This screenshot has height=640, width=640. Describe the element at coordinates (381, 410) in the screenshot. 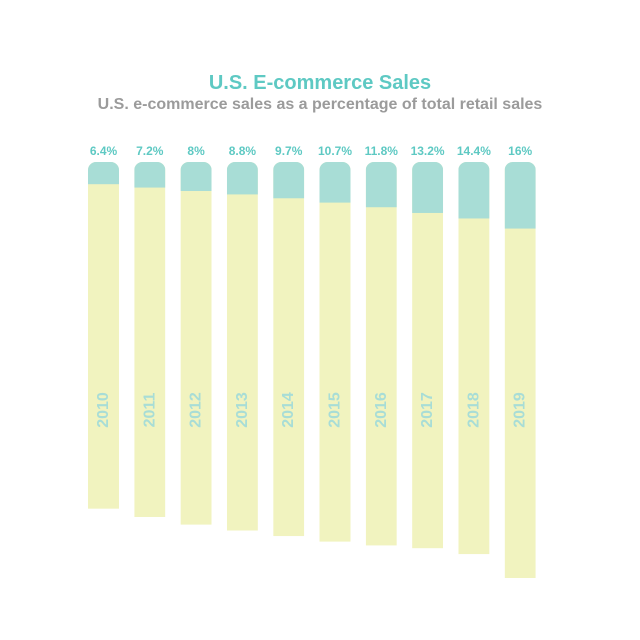

I see `year-label-2016: 2016` at that location.